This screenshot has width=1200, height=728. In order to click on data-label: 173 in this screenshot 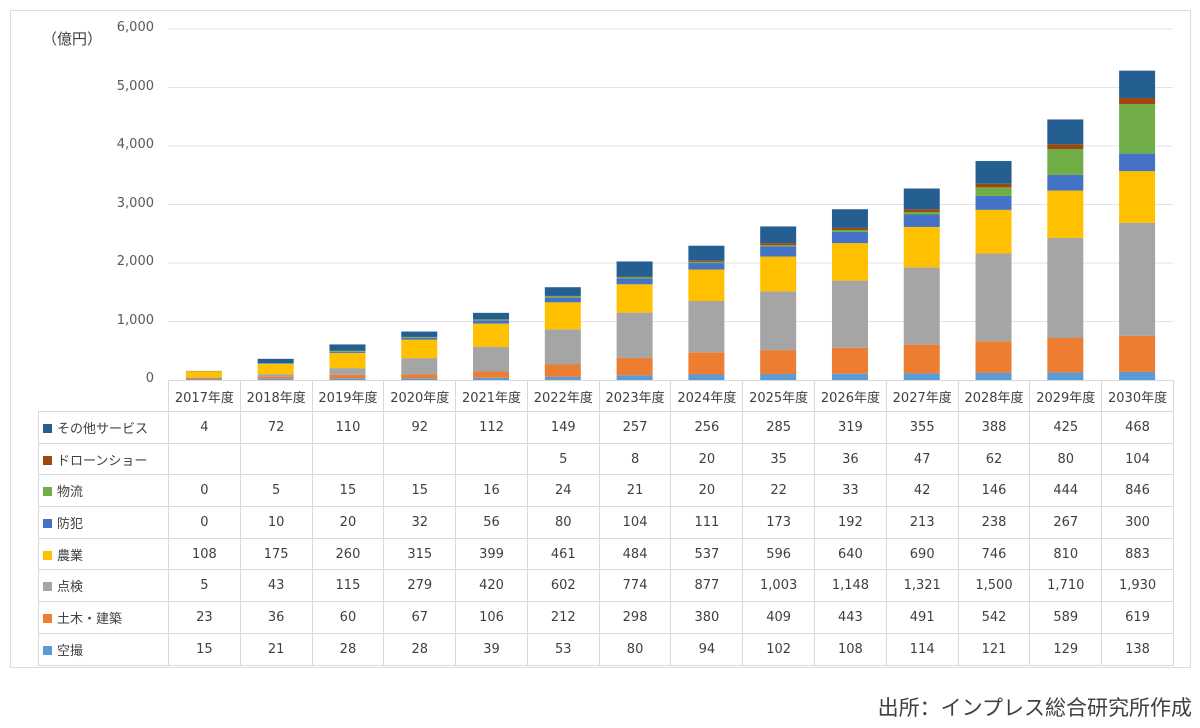, I will do `click(779, 522)`.